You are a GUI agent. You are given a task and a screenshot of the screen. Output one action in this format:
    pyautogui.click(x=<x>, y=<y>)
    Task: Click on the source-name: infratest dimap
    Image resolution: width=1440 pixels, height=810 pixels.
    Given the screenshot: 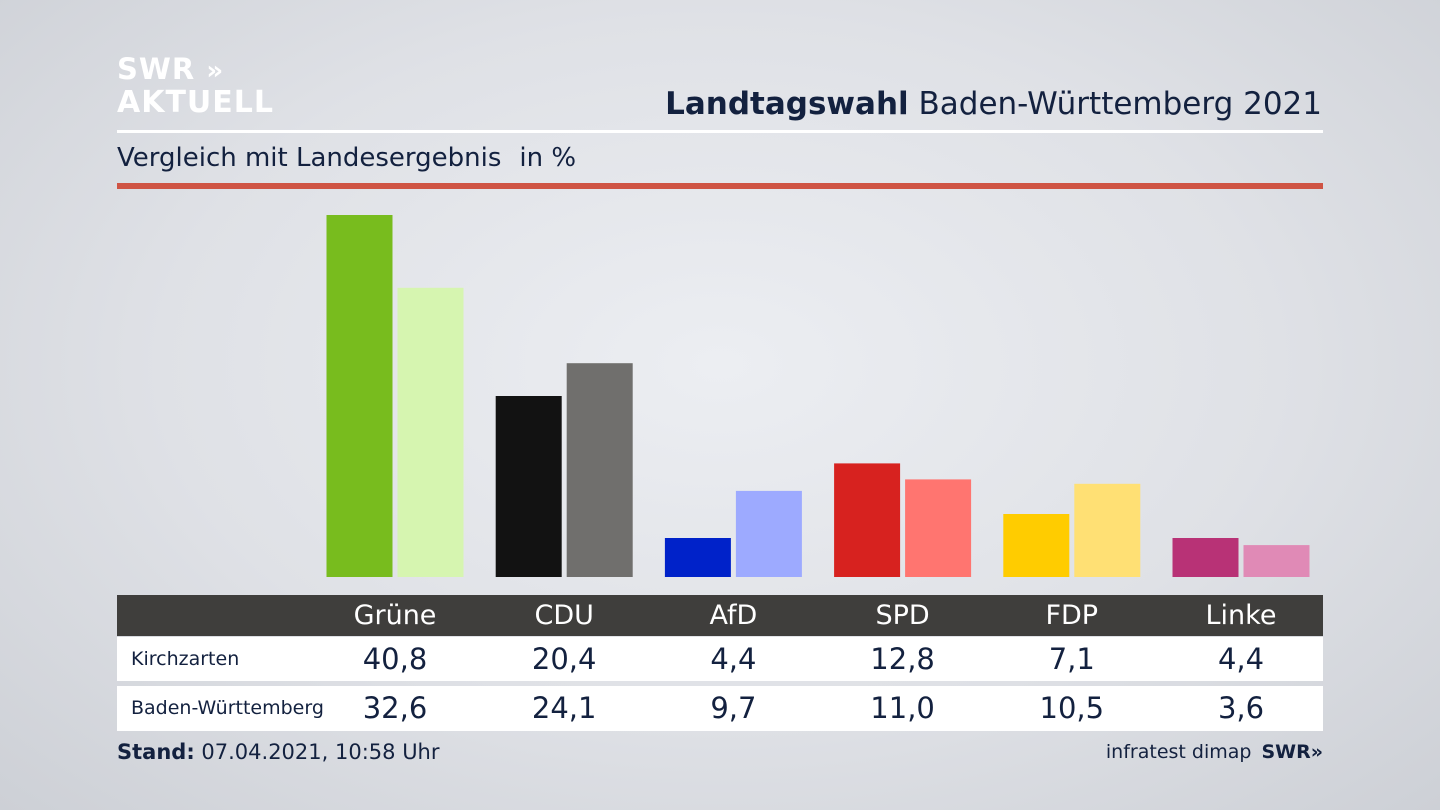 What is the action you would take?
    pyautogui.click(x=1178, y=752)
    